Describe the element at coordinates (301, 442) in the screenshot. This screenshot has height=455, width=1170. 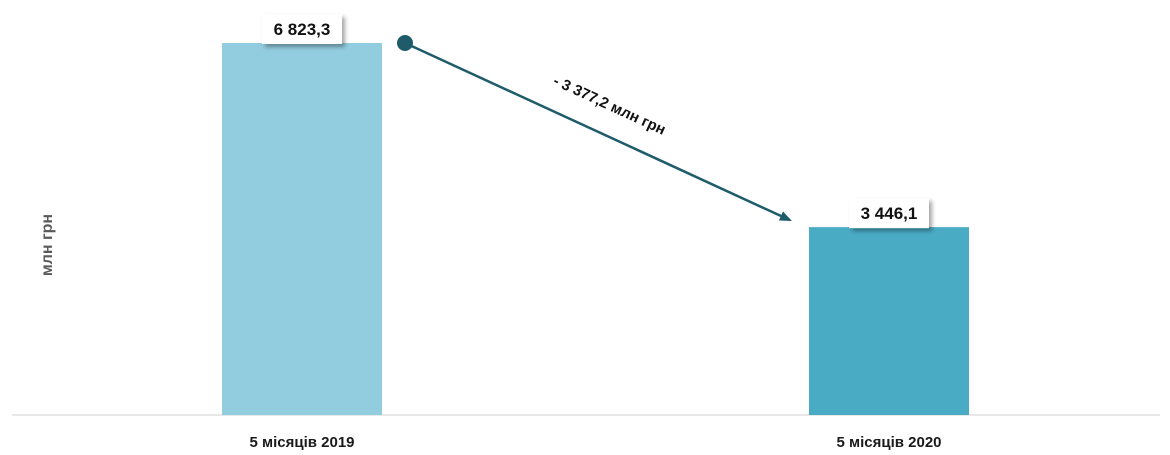
I see `x-tick-label: 5 місяців 2019` at that location.